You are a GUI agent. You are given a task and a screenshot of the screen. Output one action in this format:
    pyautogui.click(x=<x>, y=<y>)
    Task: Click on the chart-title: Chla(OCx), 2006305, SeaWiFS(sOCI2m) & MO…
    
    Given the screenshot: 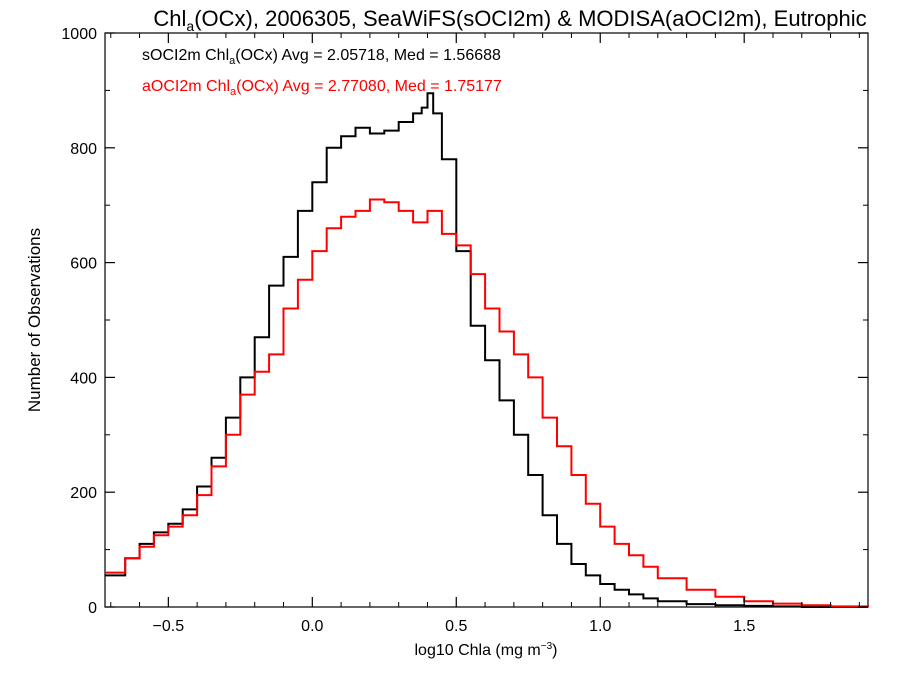 What is the action you would take?
    pyautogui.click(x=509, y=20)
    